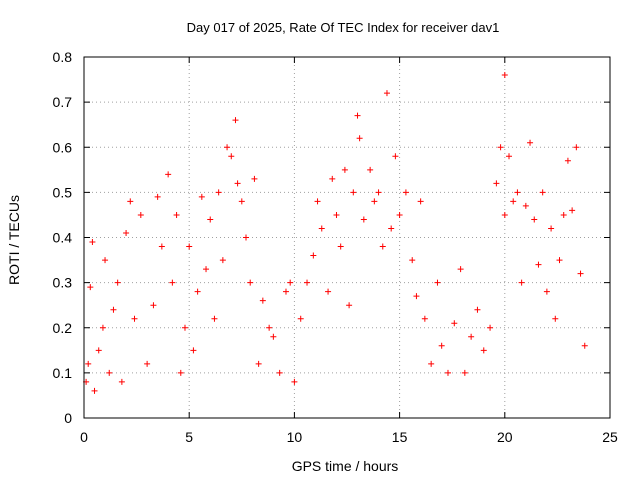 The image size is (640, 480). I want to click on x-tick-label: 20, so click(505, 437).